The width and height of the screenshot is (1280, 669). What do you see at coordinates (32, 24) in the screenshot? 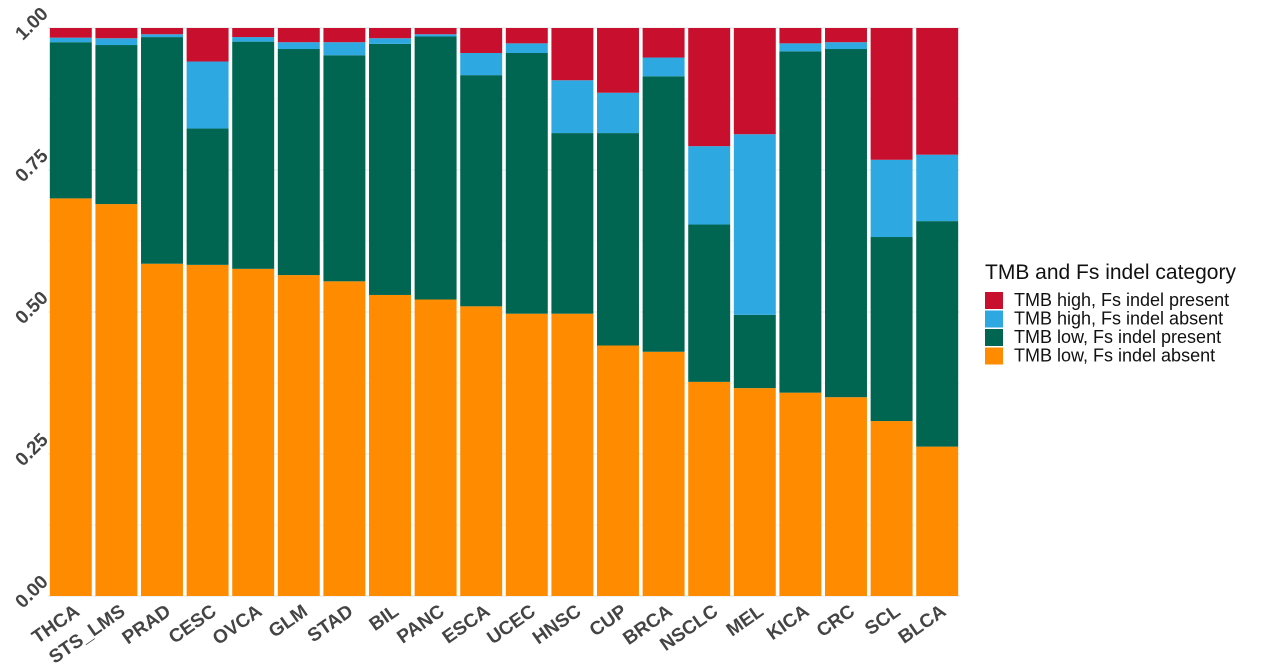
I see `y-tick-label: 1.00` at bounding box center [32, 24].